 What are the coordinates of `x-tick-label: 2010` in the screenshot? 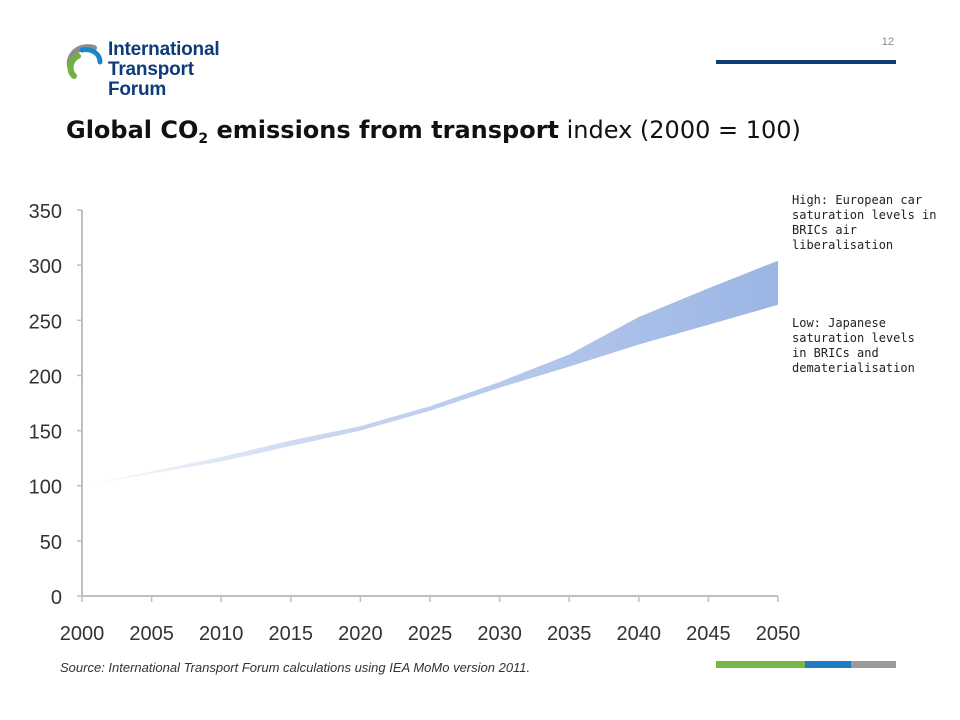 It's located at (221, 634).